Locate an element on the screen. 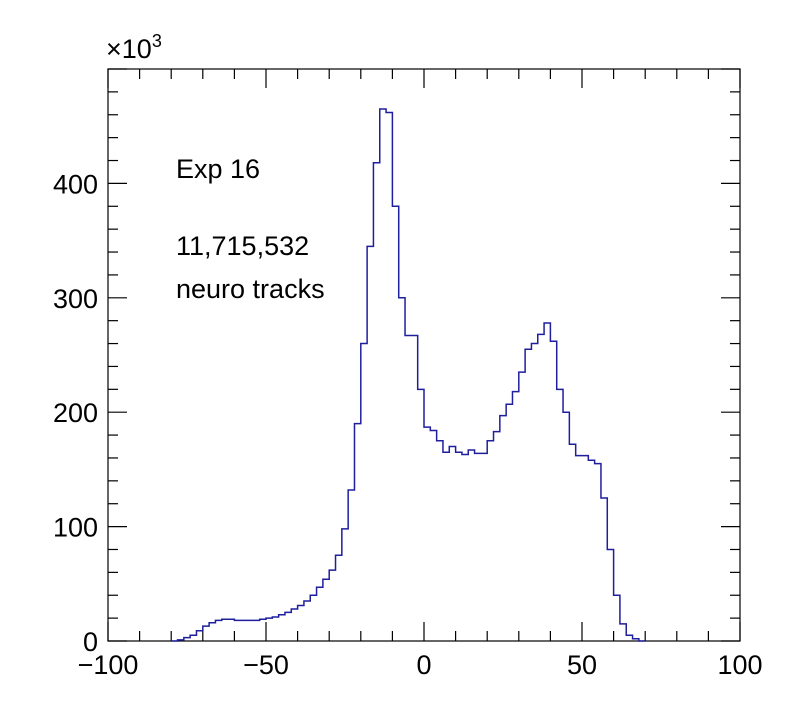 The height and width of the screenshot is (721, 789). x-tick-label: −100 is located at coordinates (108, 665).